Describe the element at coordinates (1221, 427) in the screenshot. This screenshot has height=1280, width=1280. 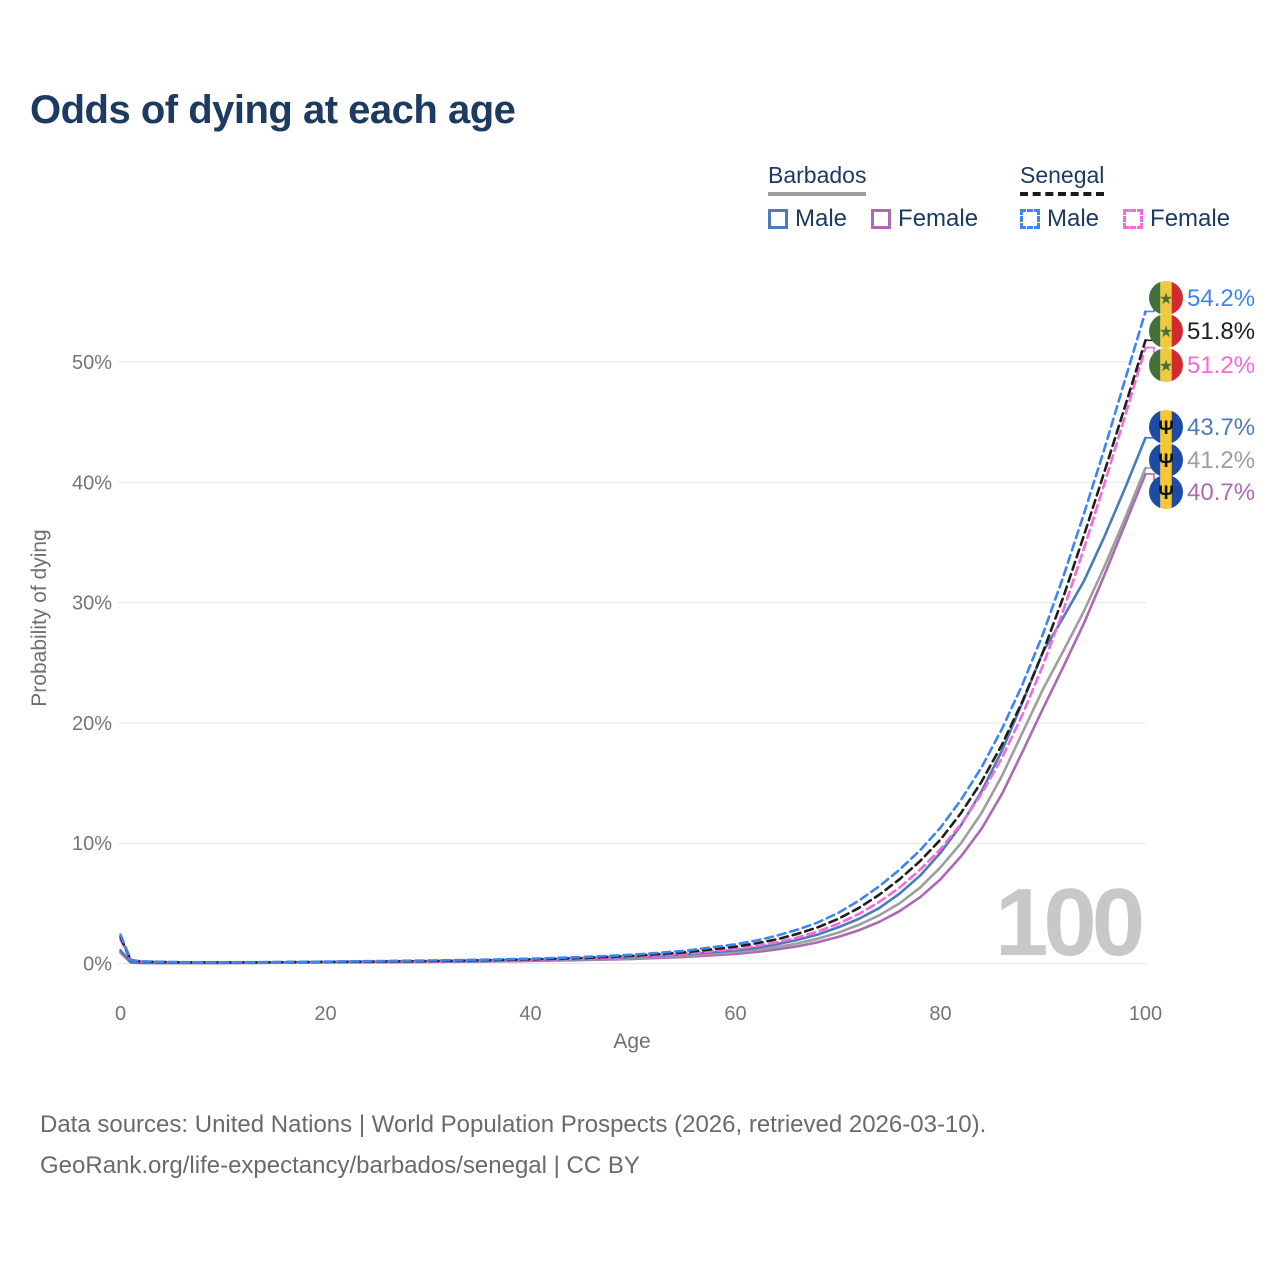
I see `end-value-label: 43.7%` at that location.